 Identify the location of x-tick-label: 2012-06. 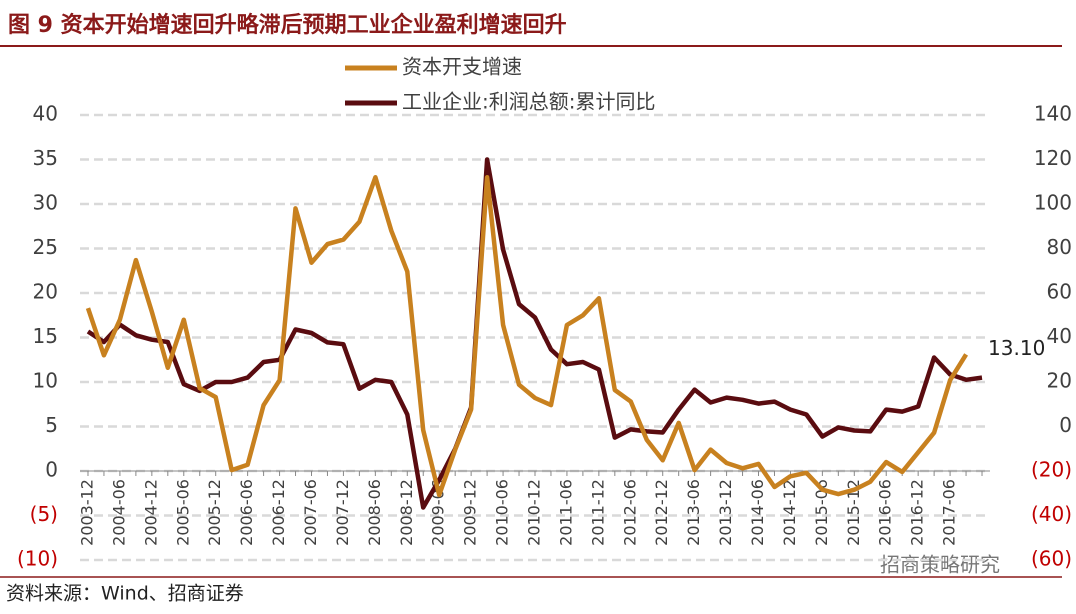
(629, 512).